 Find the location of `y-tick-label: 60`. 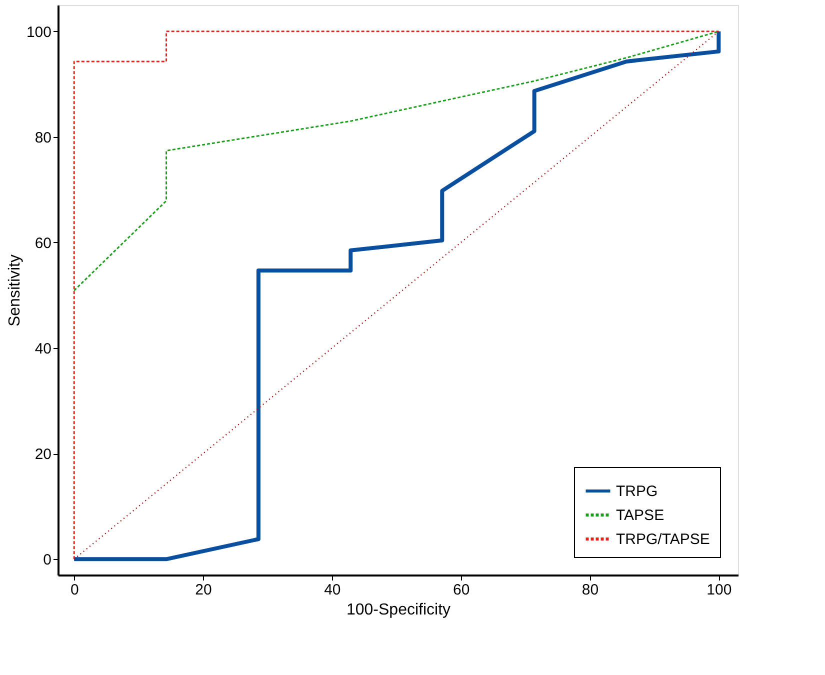

y-tick-label: 60 is located at coordinates (43, 243).